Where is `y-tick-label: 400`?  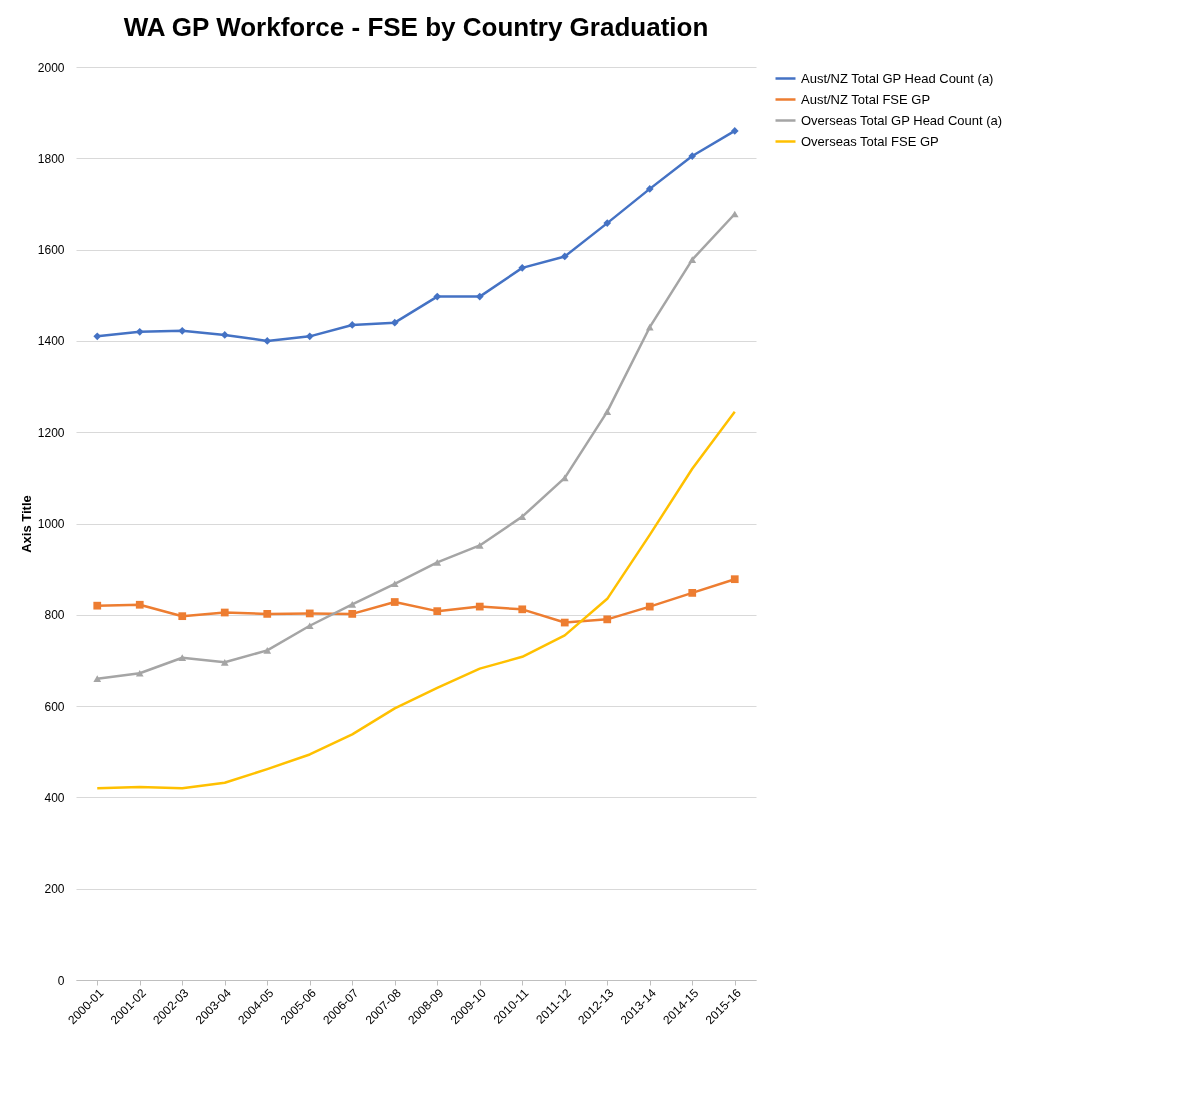 y-tick-label: 400 is located at coordinates (54, 797).